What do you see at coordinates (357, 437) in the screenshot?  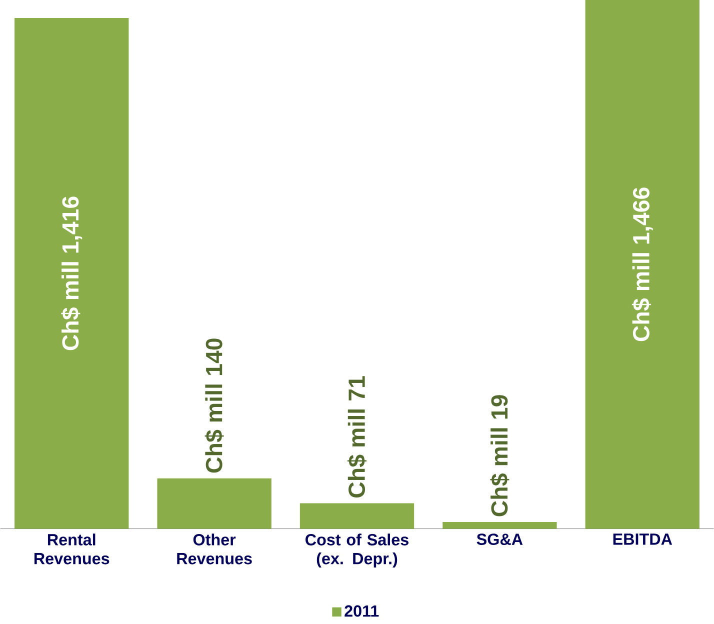 I see `data-label: Ch$ mill 71` at bounding box center [357, 437].